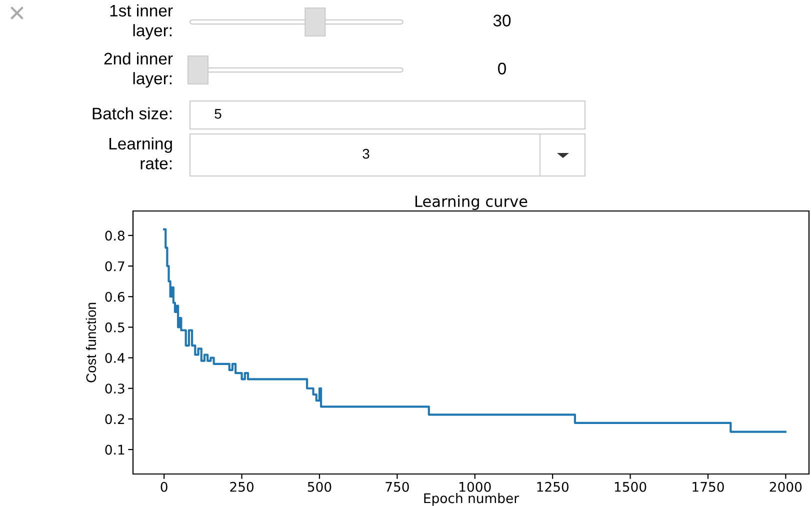 The height and width of the screenshot is (506, 811). I want to click on x-tick-label: 1000, so click(475, 487).